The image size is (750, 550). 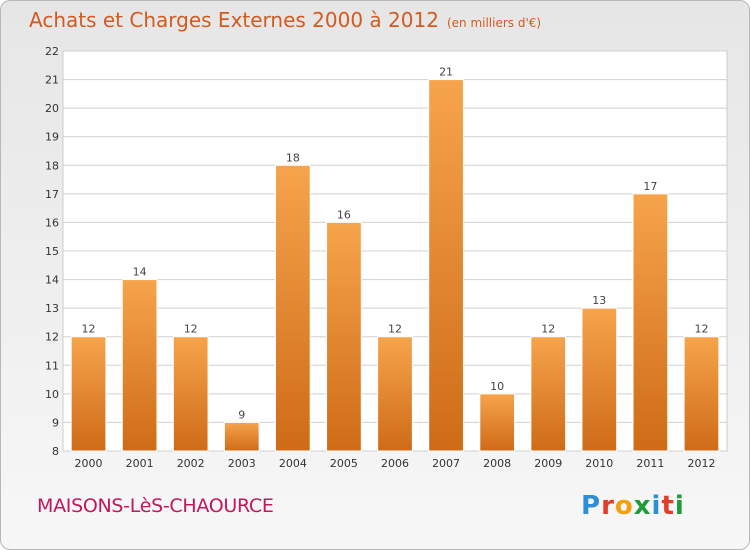 I want to click on y-tick-label: 16, so click(x=52, y=222).